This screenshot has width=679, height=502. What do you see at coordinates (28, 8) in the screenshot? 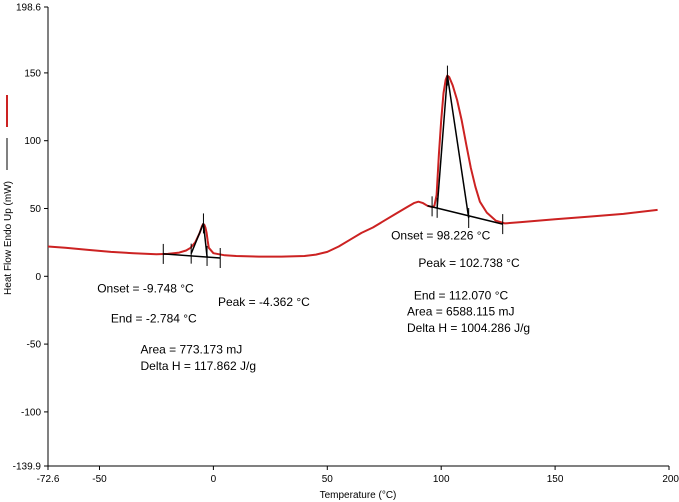
I see `y-tick-label: 198.6` at bounding box center [28, 8].